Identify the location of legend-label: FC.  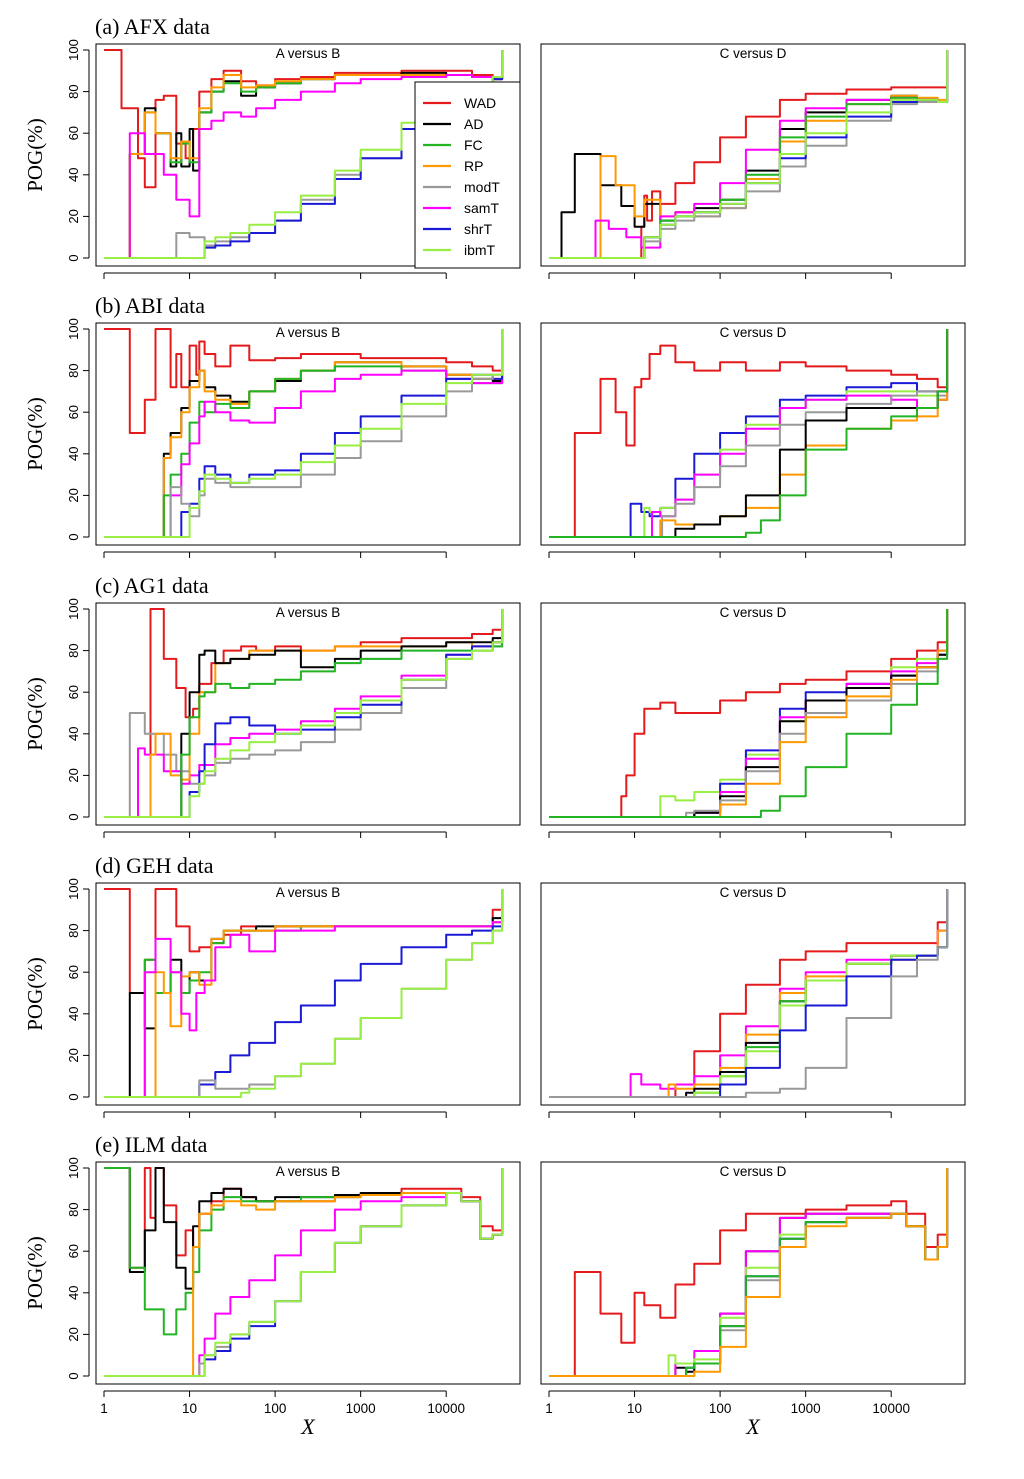
(473, 145).